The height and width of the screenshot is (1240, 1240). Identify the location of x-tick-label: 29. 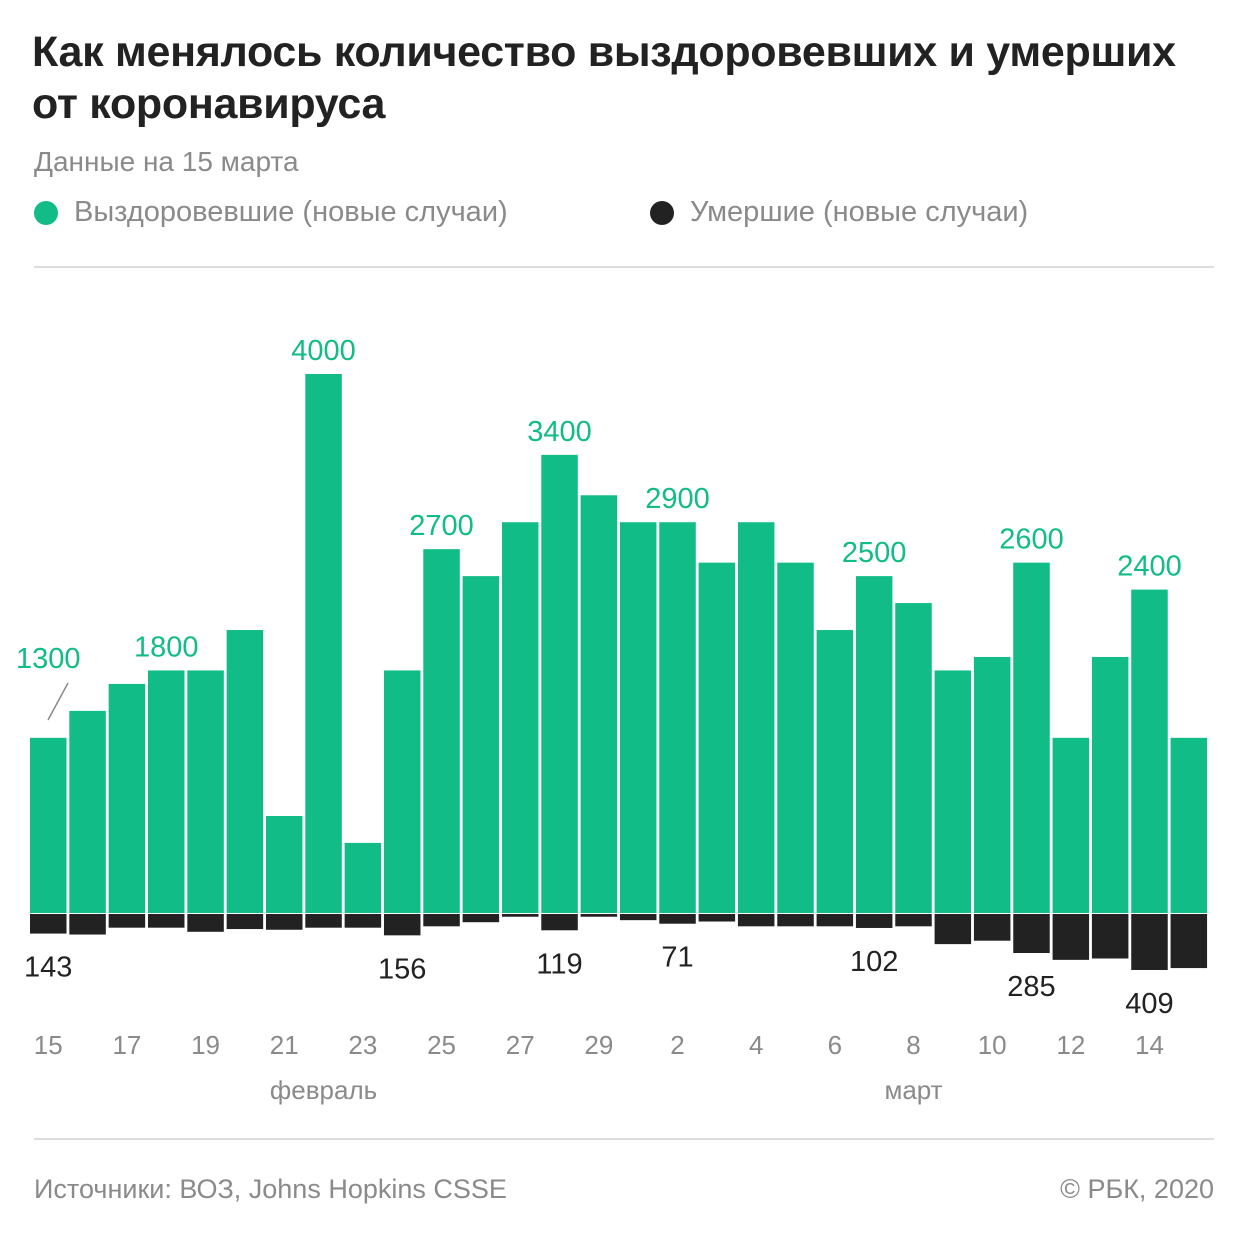
(598, 1045).